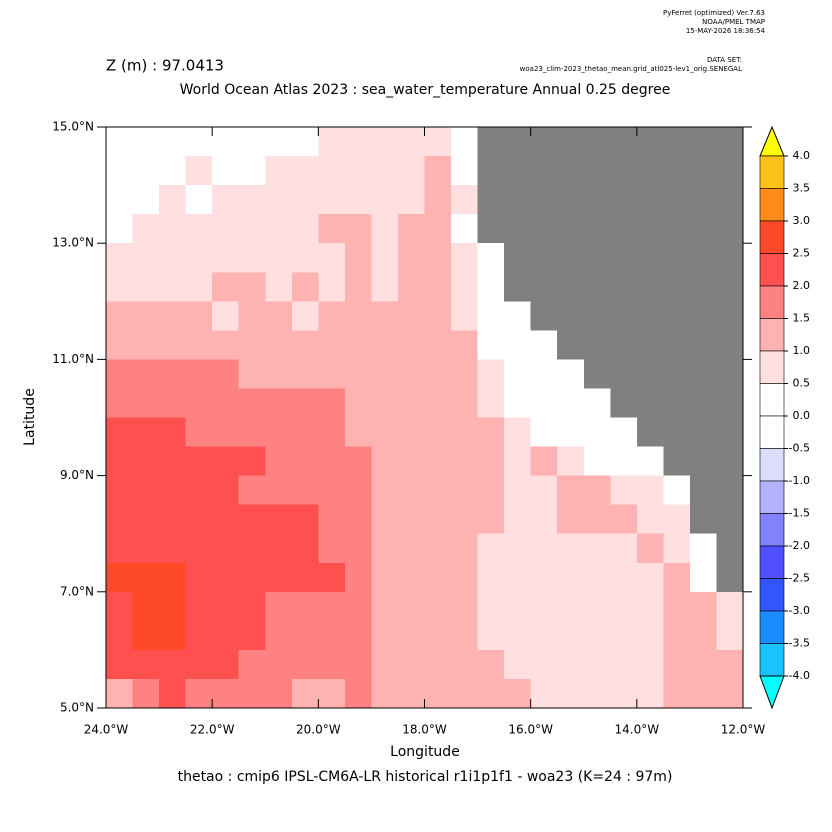 This screenshot has width=832, height=832. Describe the element at coordinates (799, 480) in the screenshot. I see `colorbar-label: -1.0` at that location.